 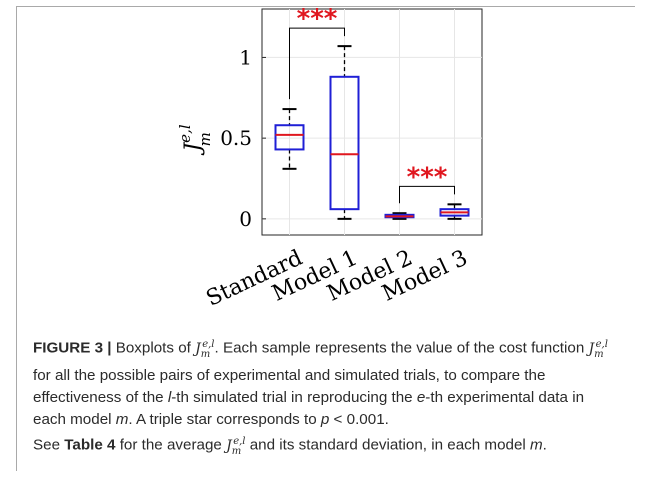 What do you see at coordinates (169, 398) in the screenshot?
I see `l-variable: l` at bounding box center [169, 398].